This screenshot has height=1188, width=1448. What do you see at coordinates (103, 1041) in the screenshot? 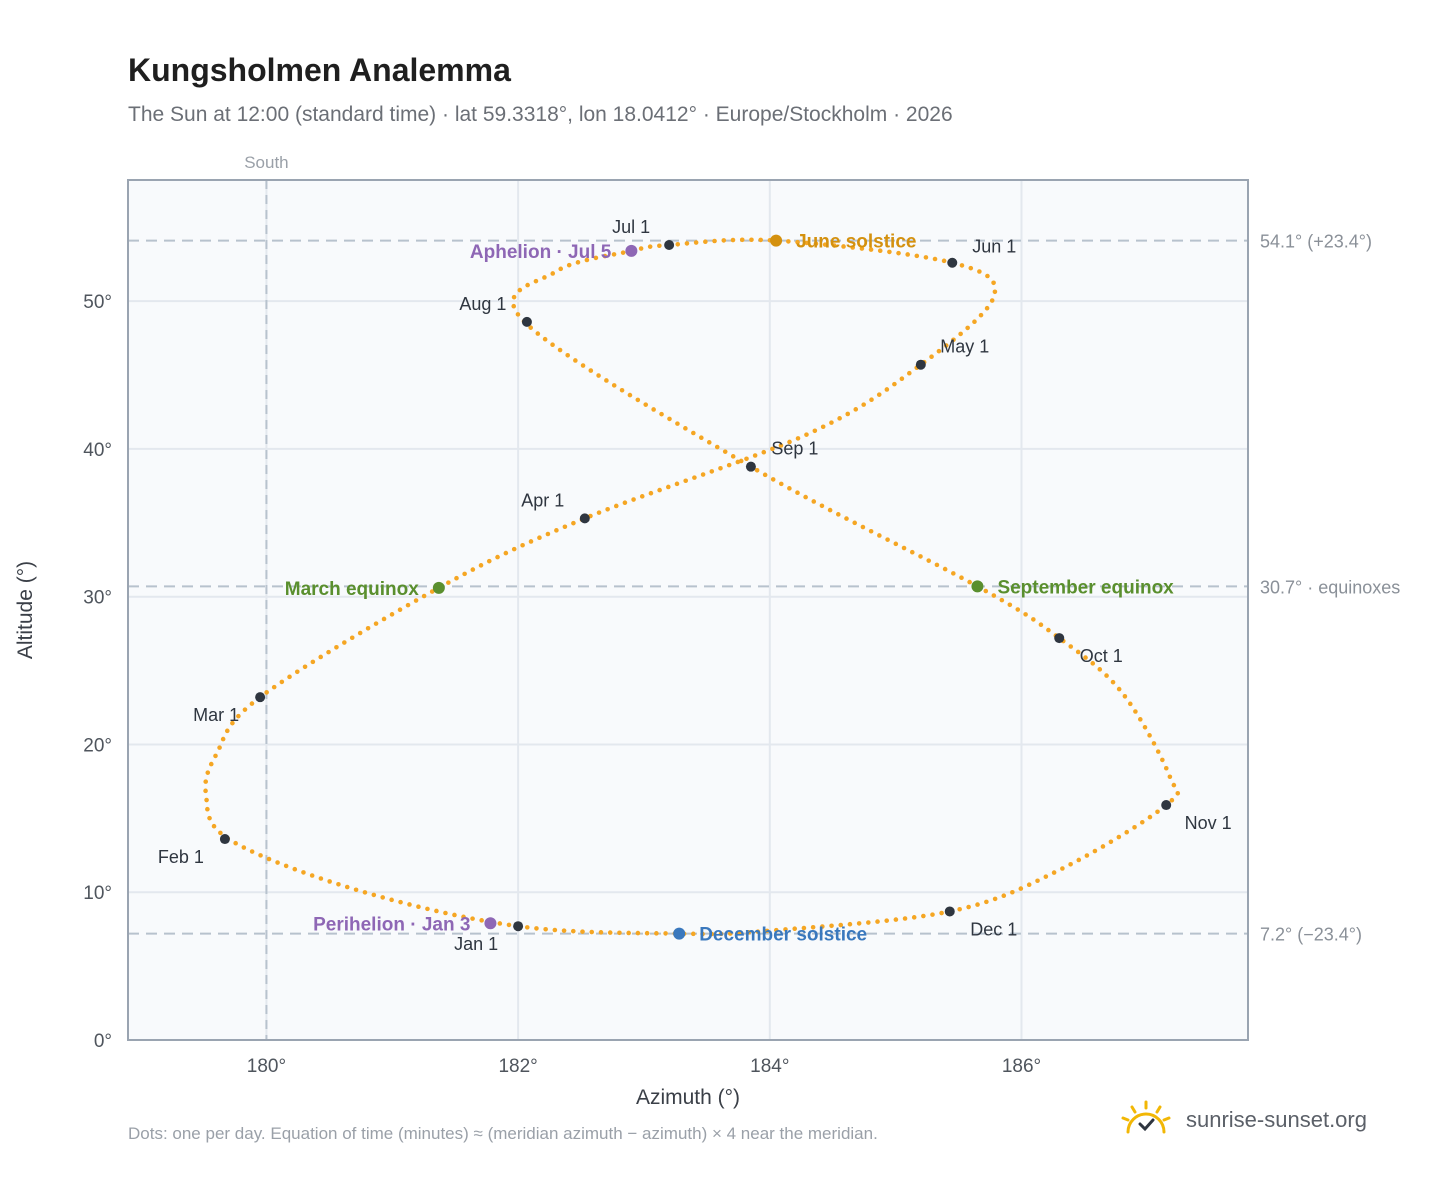
I see `y-tick-label: 0°` at bounding box center [103, 1041].